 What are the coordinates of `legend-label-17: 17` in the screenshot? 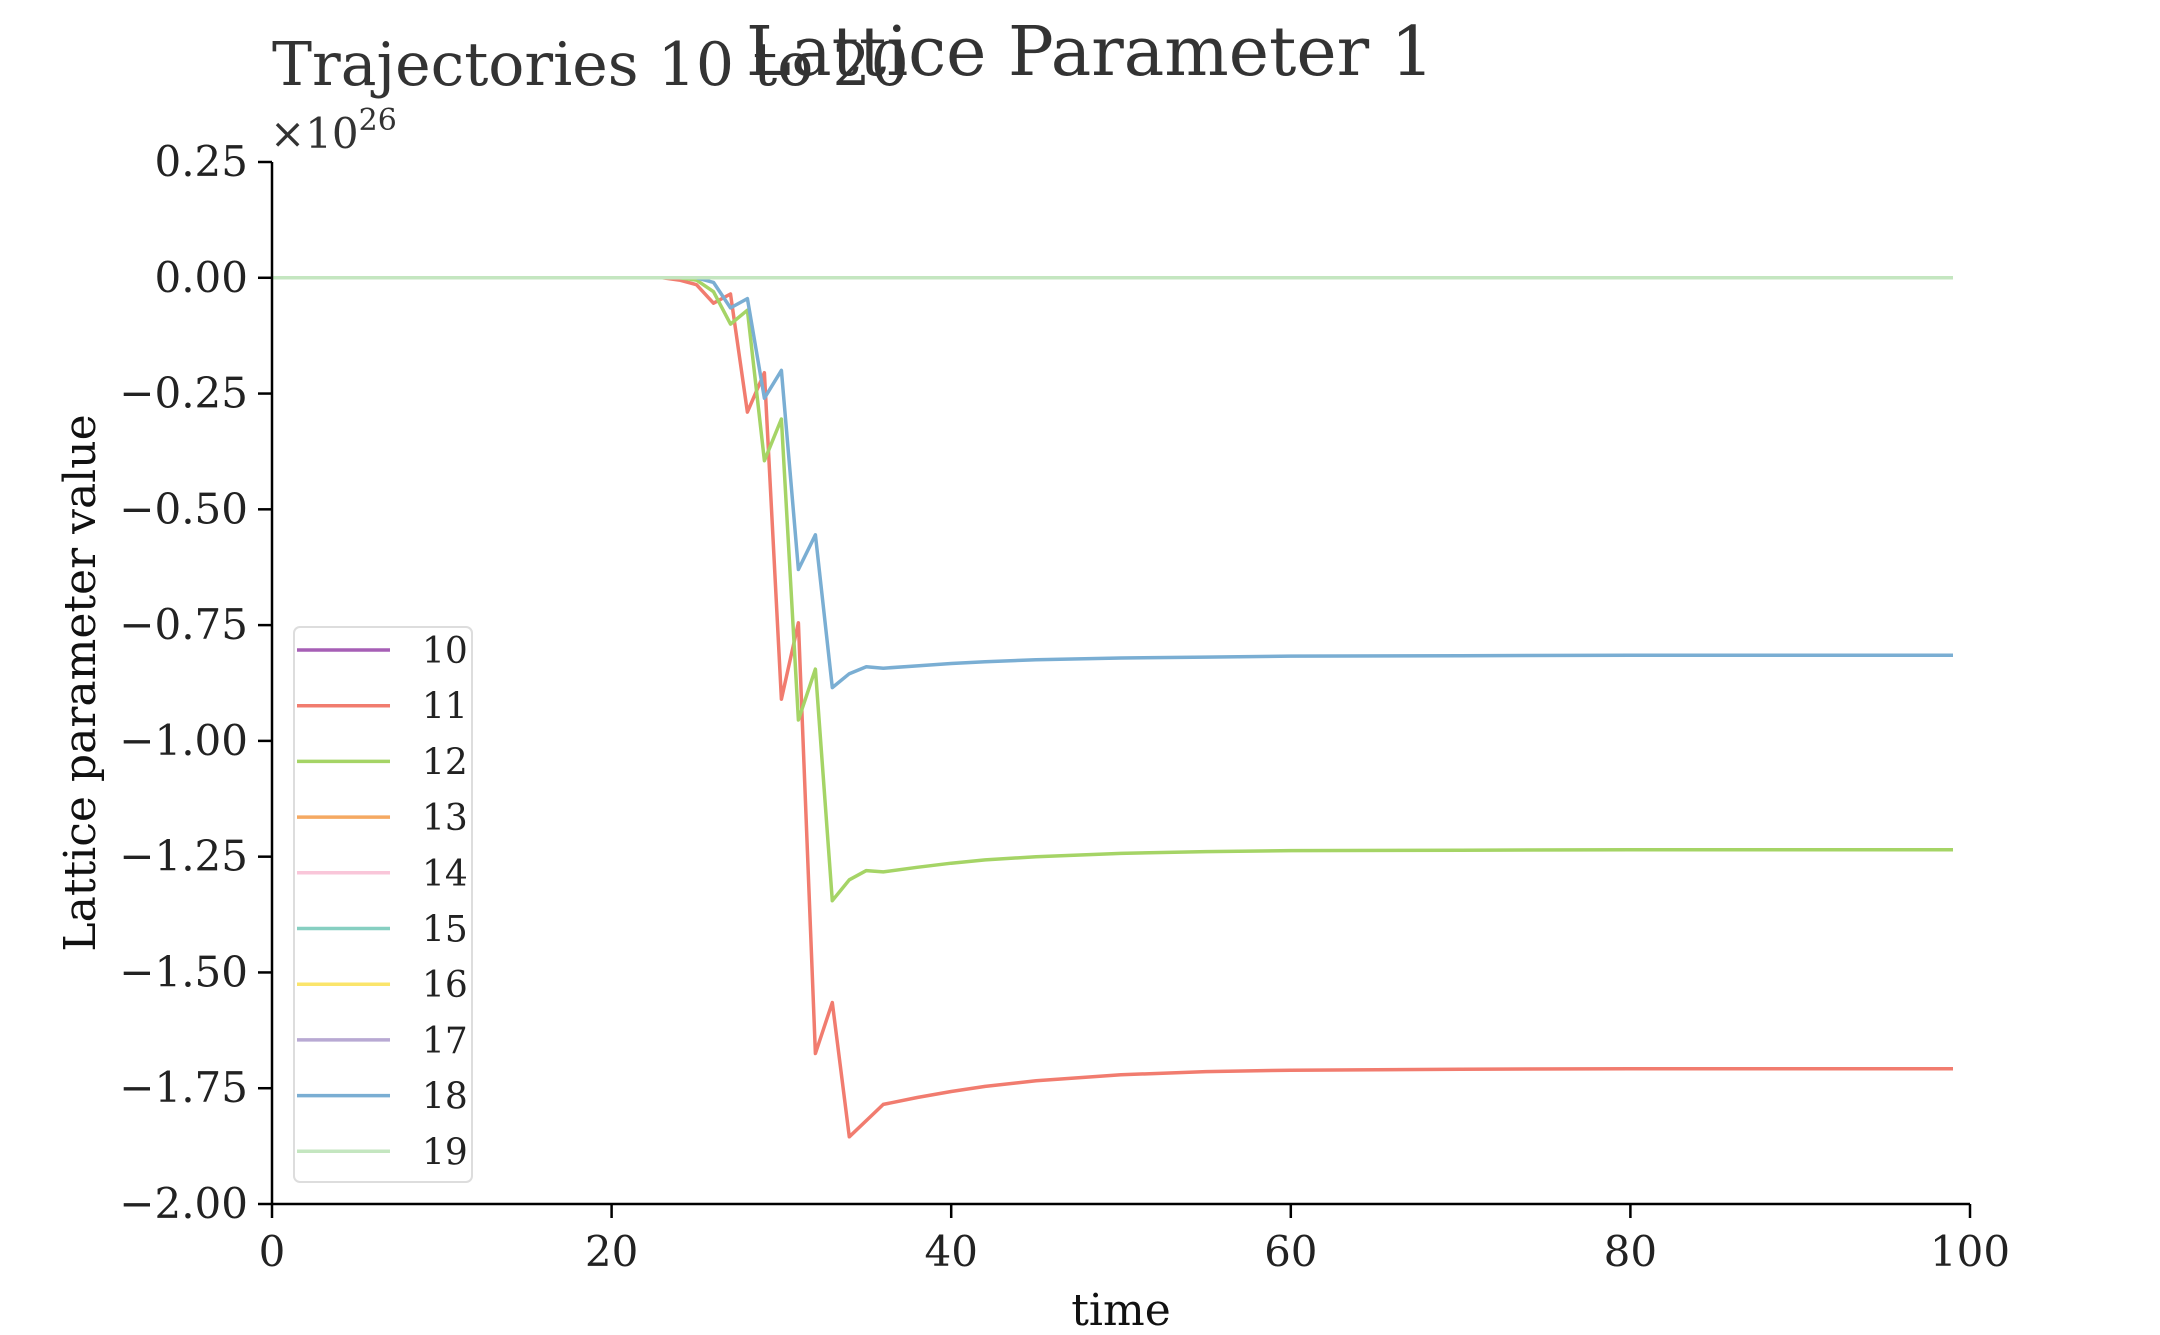 It's located at (445, 1041).